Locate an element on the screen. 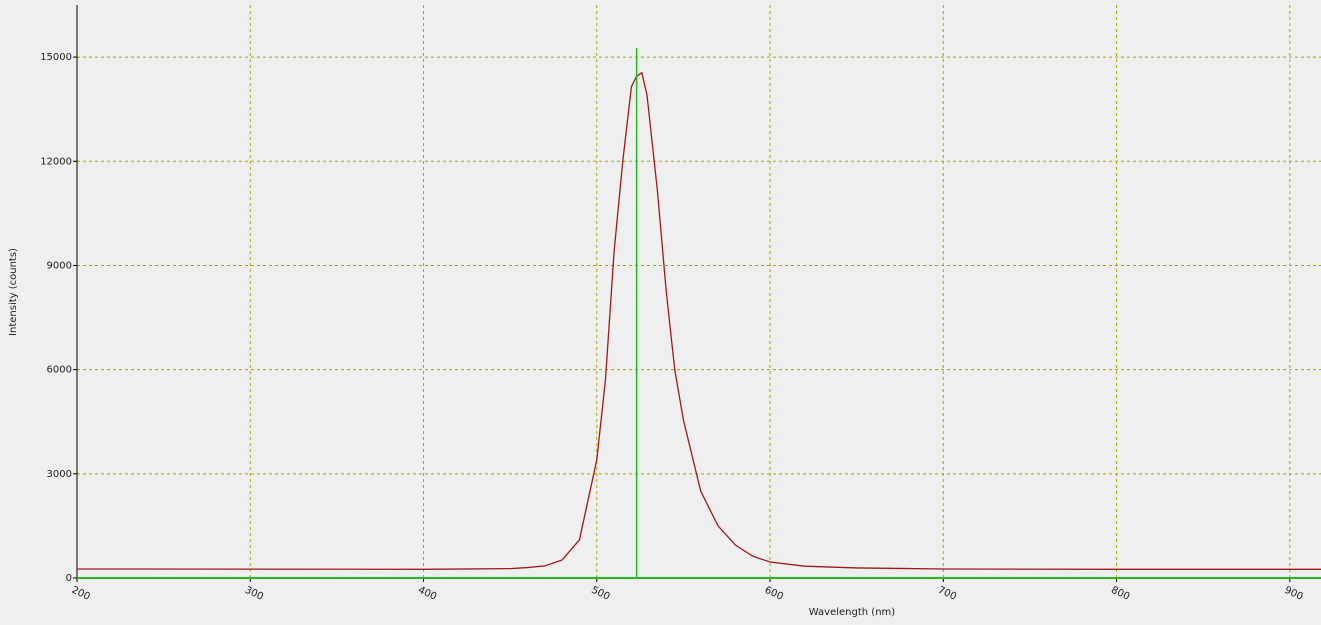 This screenshot has height=625, width=1321. x-tick-label: 600 is located at coordinates (774, 594).